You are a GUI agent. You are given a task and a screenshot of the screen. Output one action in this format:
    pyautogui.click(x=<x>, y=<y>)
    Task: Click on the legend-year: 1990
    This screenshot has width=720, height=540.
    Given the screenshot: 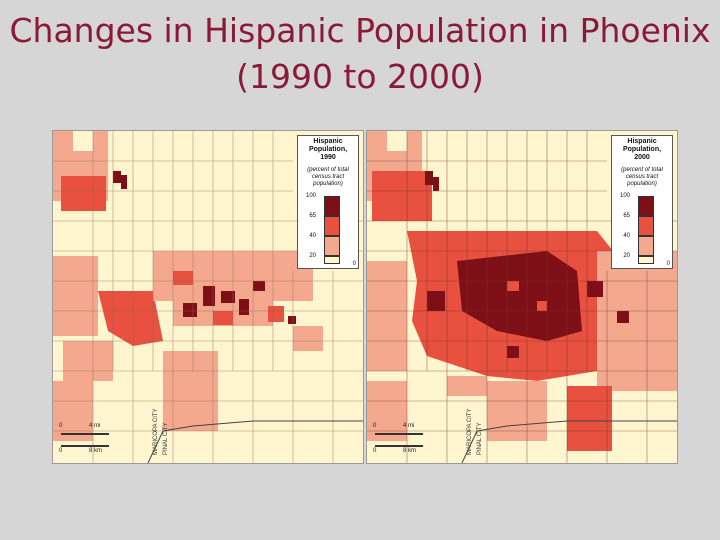 What is the action you would take?
    pyautogui.click(x=328, y=157)
    